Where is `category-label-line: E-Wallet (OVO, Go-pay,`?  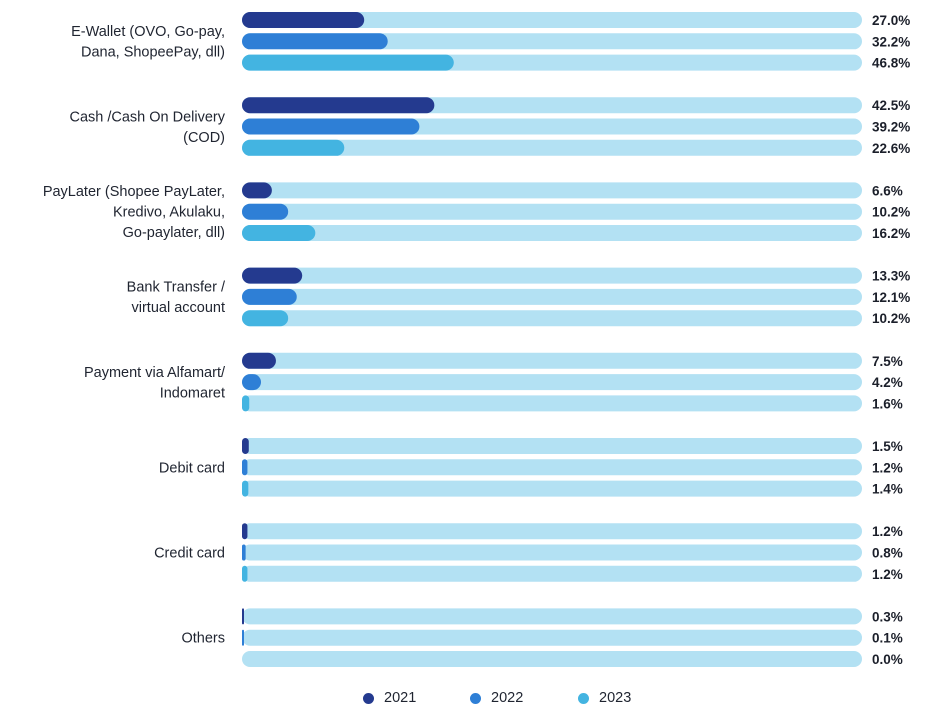 category-label-line: E-Wallet (OVO, Go-pay, is located at coordinates (148, 32).